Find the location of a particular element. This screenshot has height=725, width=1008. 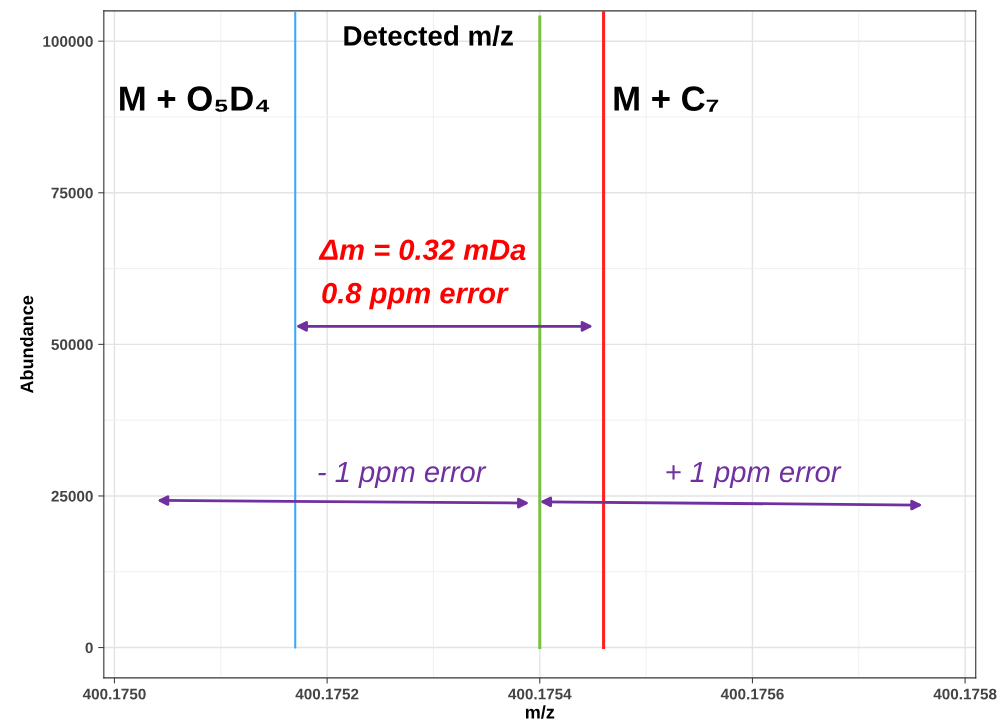

annotation: Detected m/z is located at coordinates (428, 35).